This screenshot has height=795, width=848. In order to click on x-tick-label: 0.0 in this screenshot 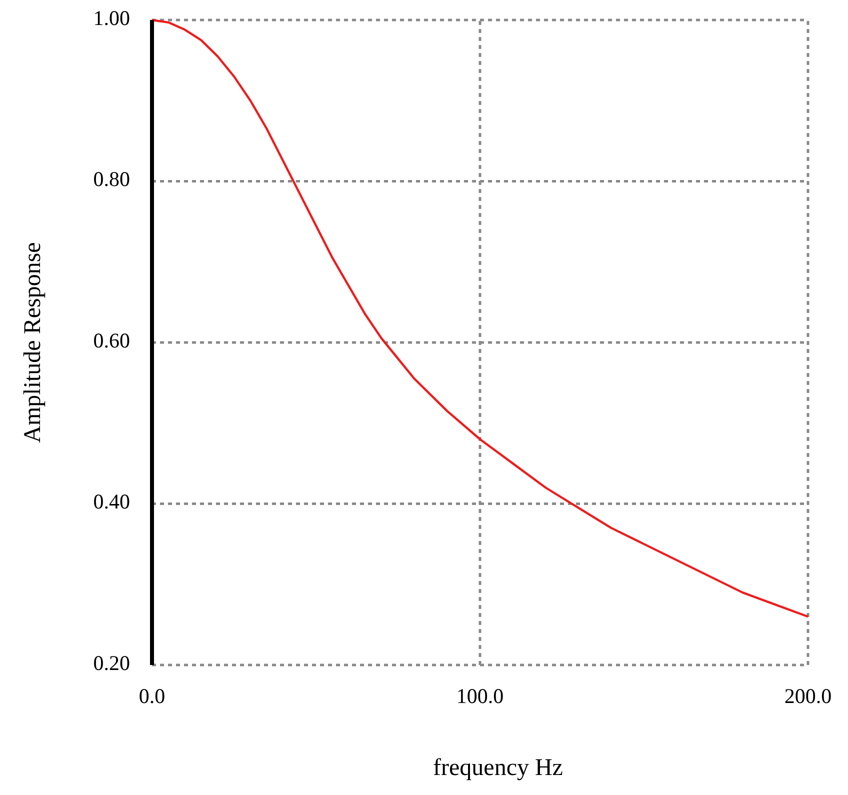, I will do `click(152, 696)`.